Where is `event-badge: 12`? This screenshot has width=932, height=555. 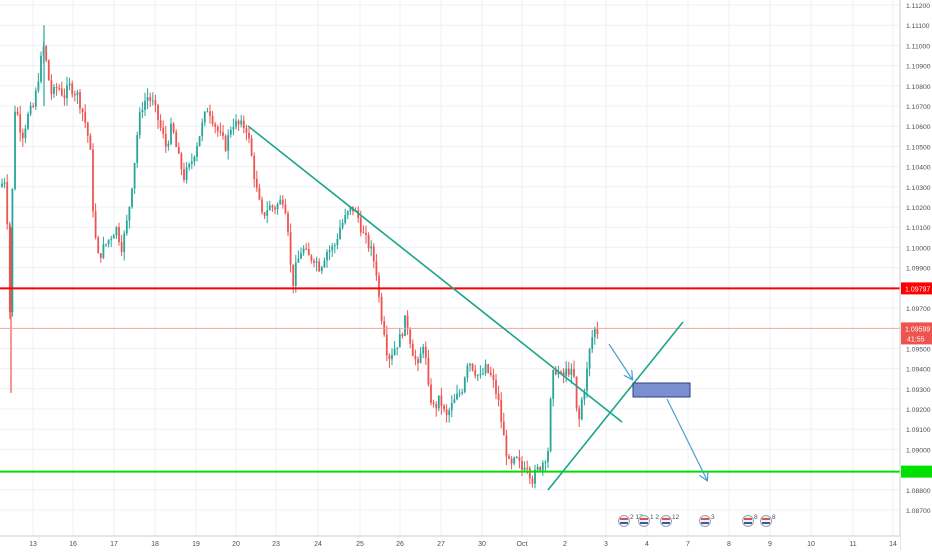
event-badge: 12 is located at coordinates (670, 520).